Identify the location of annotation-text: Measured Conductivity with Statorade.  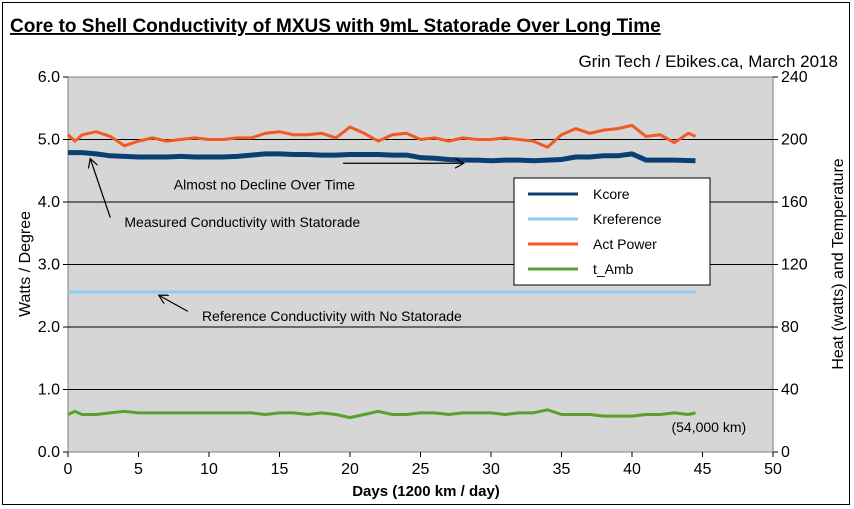
(242, 222).